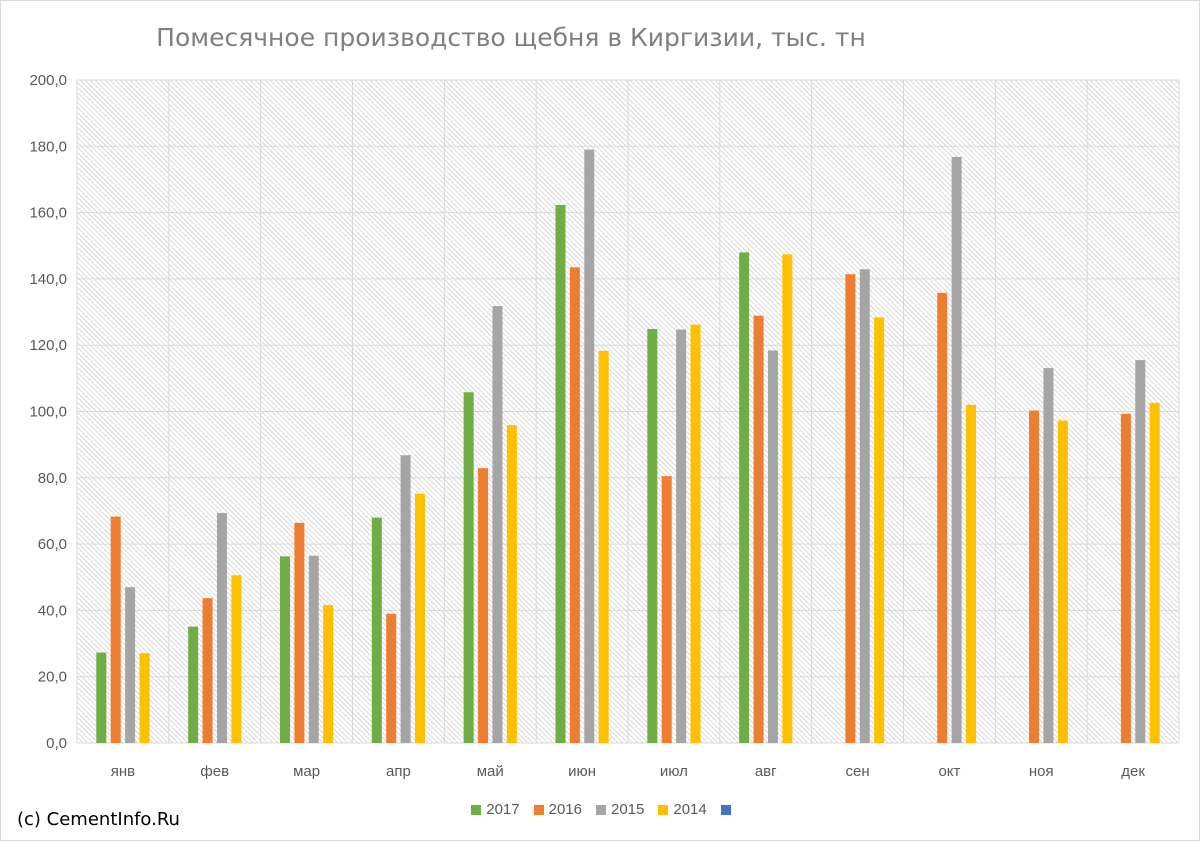 The image size is (1200, 841). What do you see at coordinates (56, 743) in the screenshot?
I see `y-tick-label: 0,0` at bounding box center [56, 743].